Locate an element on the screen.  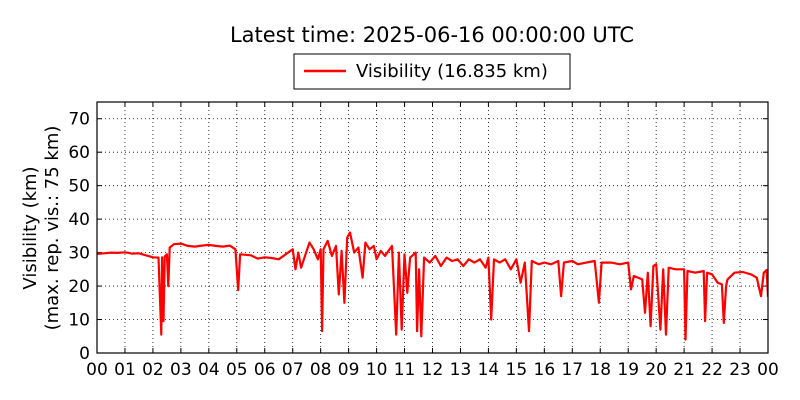
x-tick-label: 12 is located at coordinates (433, 370).